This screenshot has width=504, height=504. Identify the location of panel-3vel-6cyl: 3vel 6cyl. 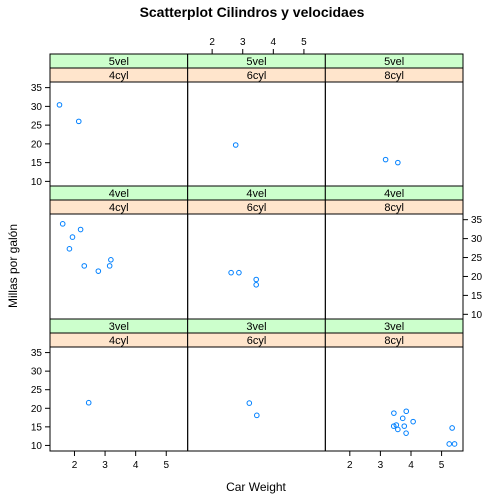
(256, 385).